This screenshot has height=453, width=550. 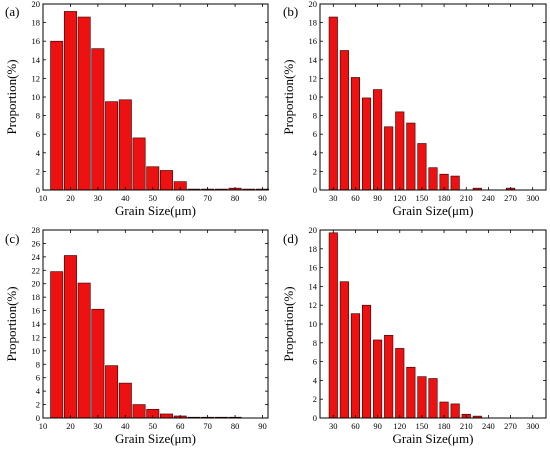 What do you see at coordinates (12, 238) in the screenshot?
I see `panel-label: (c)` at bounding box center [12, 238].